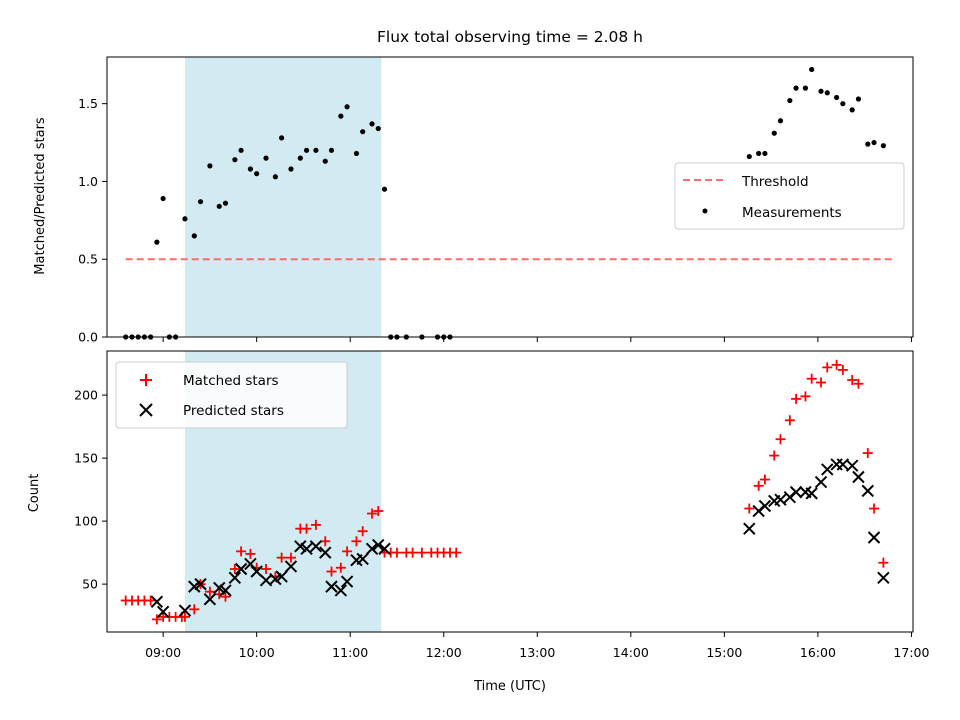 This screenshot has height=720, width=960. Describe the element at coordinates (90, 490) in the screenshot. I see `bottom-y-ticks: 50 100 150 200` at that location.